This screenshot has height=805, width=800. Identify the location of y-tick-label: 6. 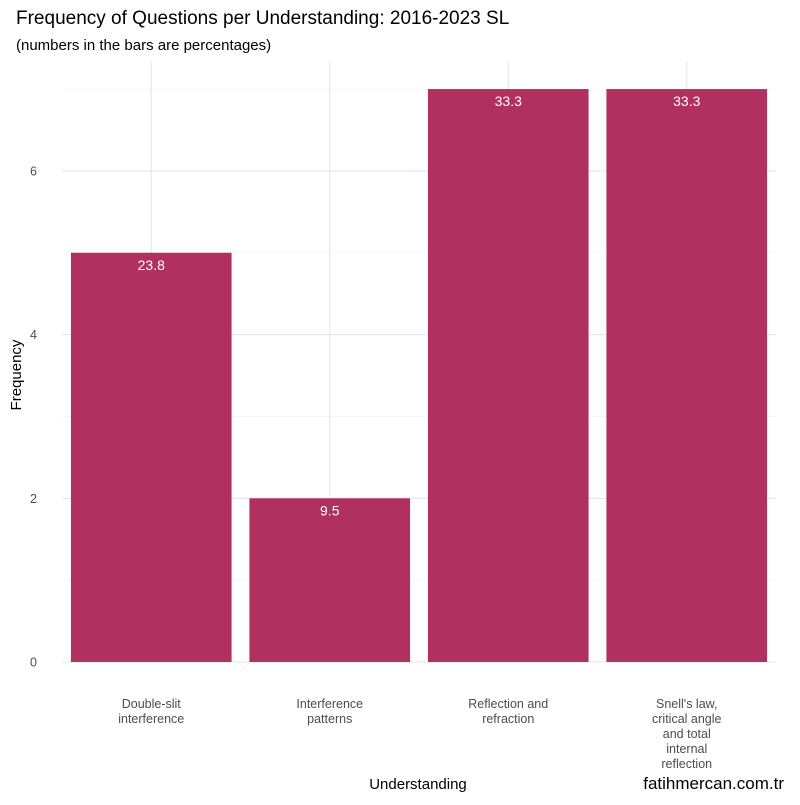
(33, 171).